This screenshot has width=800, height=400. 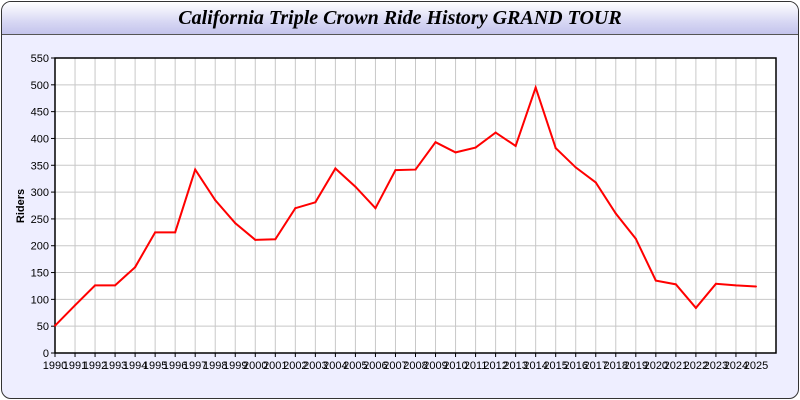 I want to click on x-tick-label: 2006, so click(x=375, y=366).